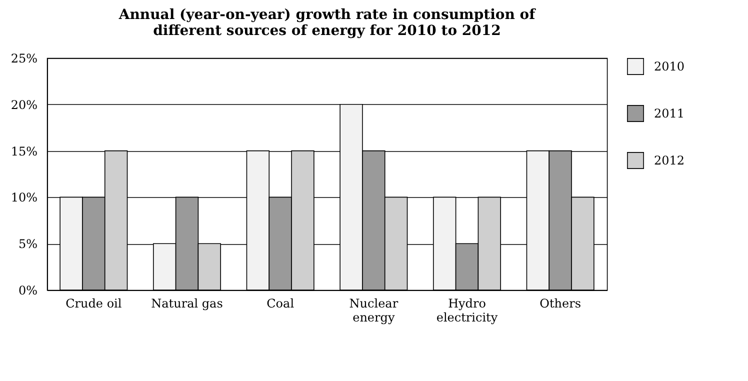 The width and height of the screenshot is (748, 381). Describe the element at coordinates (24, 197) in the screenshot. I see `y-tick-label: 10%` at that location.